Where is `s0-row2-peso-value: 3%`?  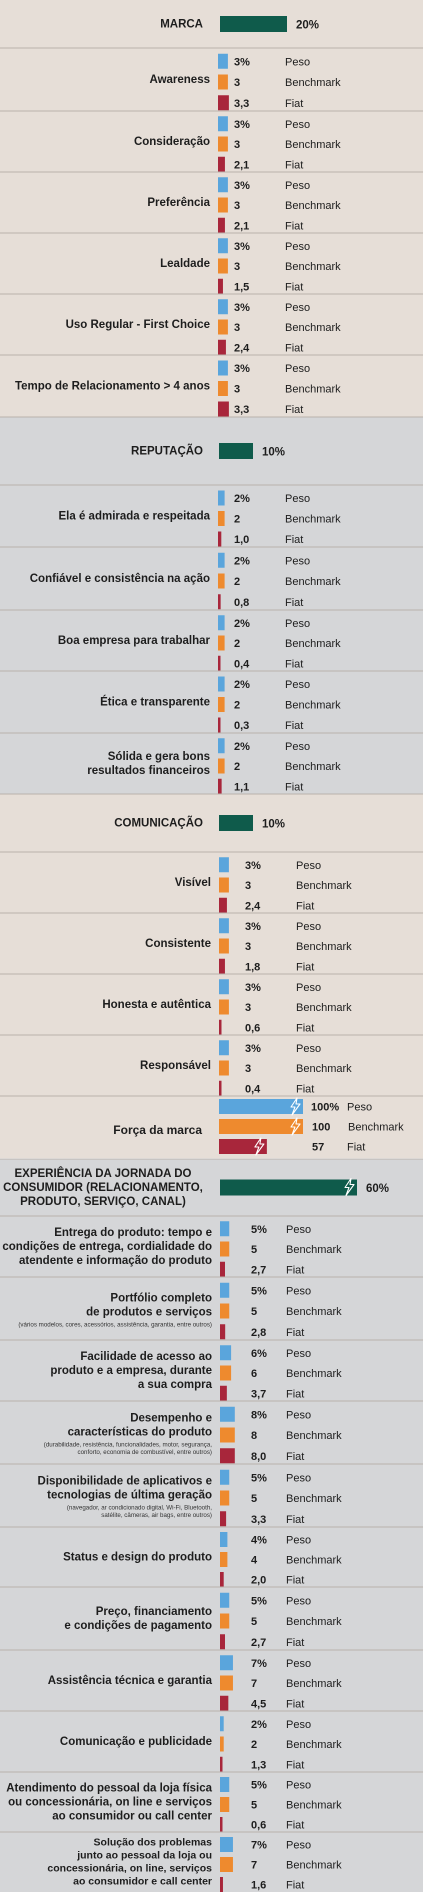 s0-row2-peso-value: 3% is located at coordinates (242, 186).